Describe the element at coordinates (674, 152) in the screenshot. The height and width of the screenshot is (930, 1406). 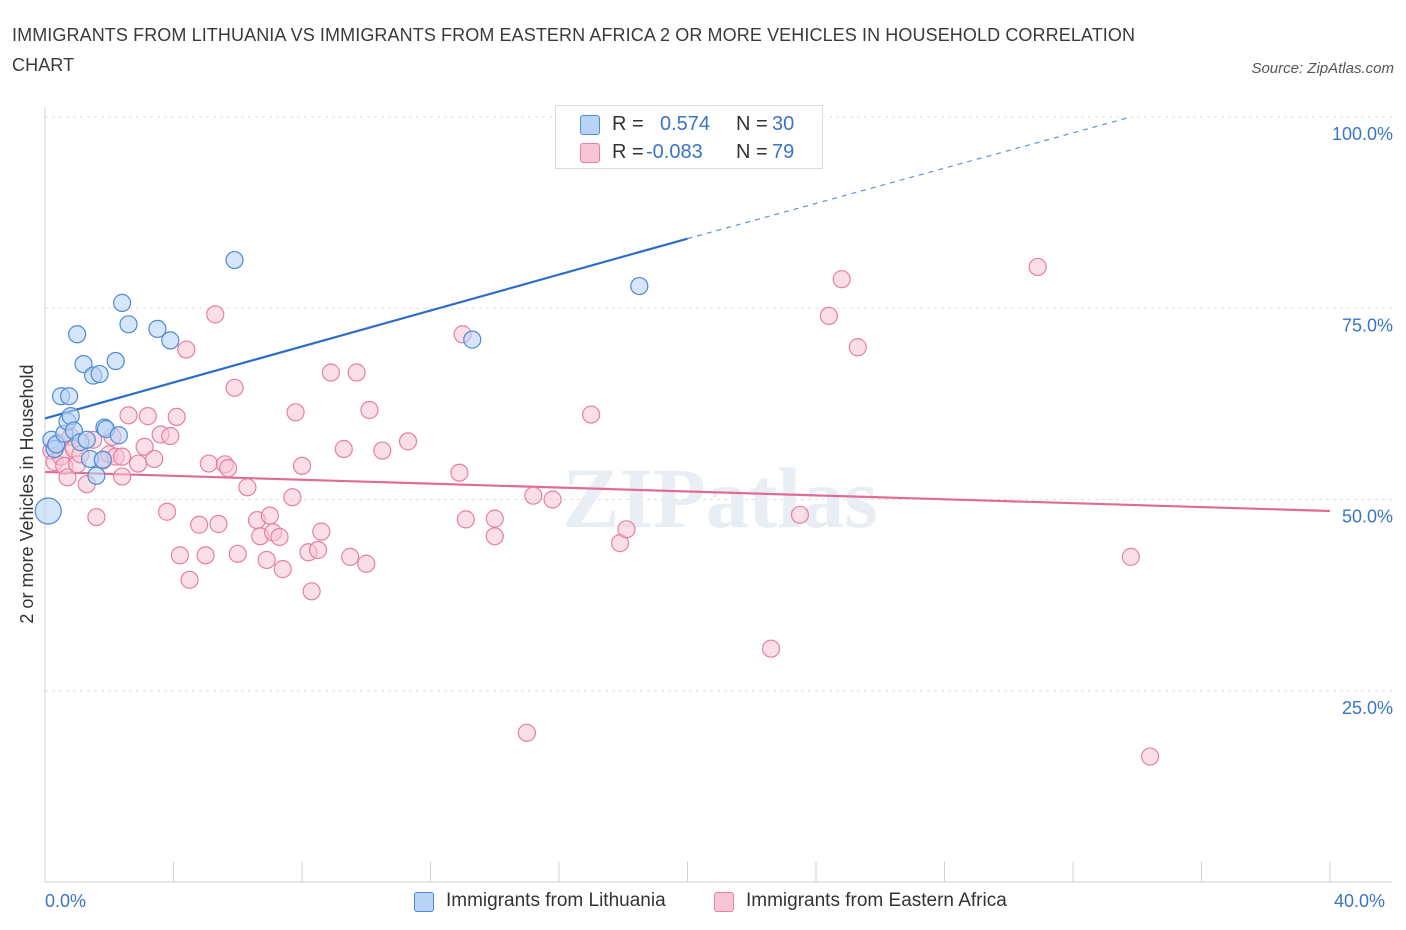
I see `legend-r-value-eastern-africa: -0.083` at that location.